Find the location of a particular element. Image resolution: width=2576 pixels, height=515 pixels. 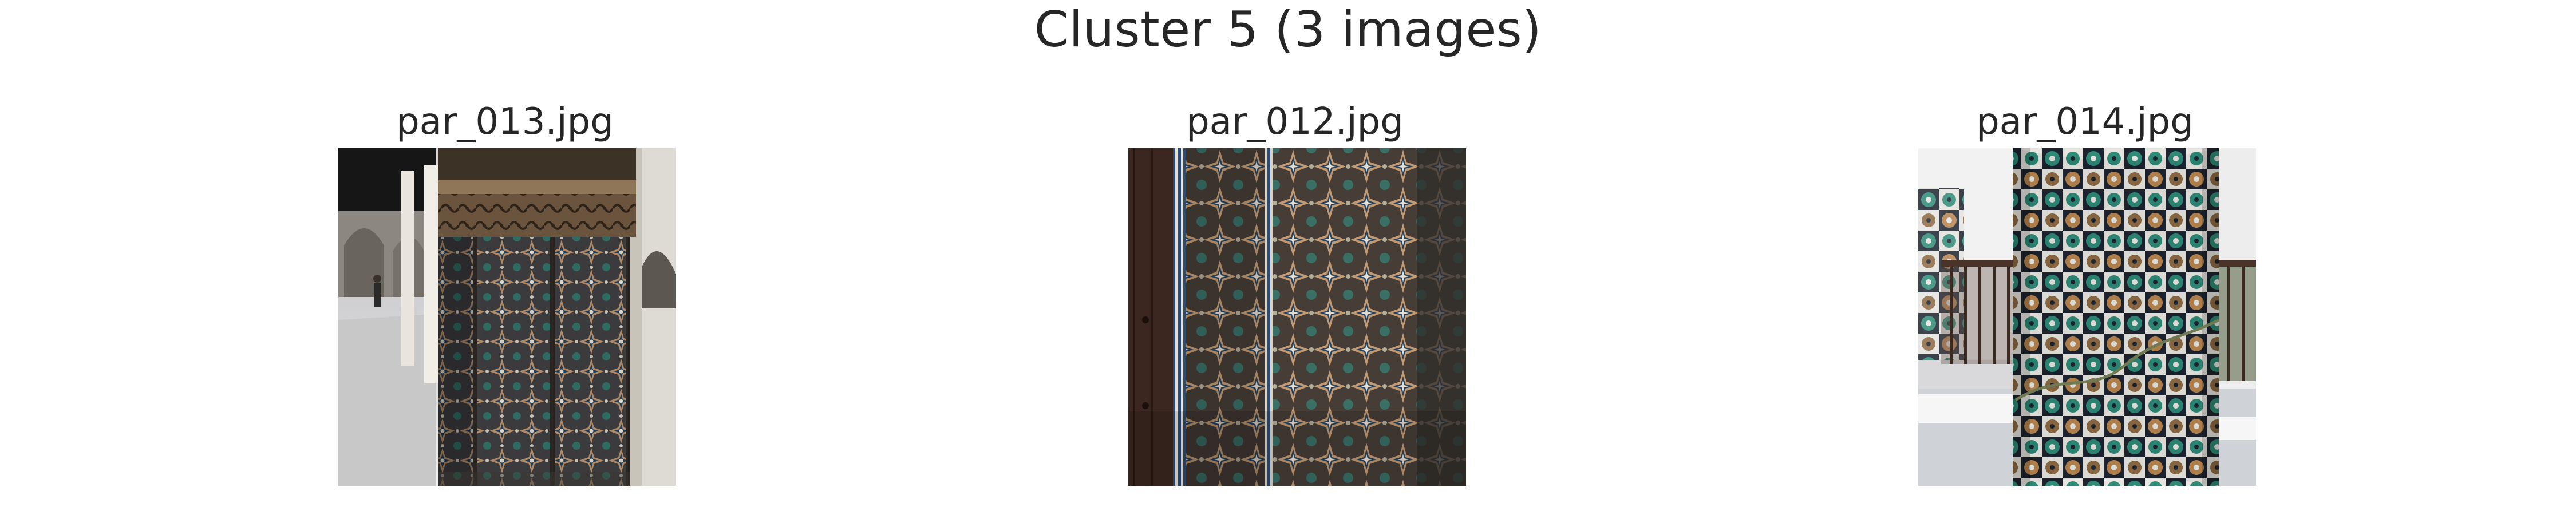

image-filename-3: par_014.jpg is located at coordinates (2085, 121).